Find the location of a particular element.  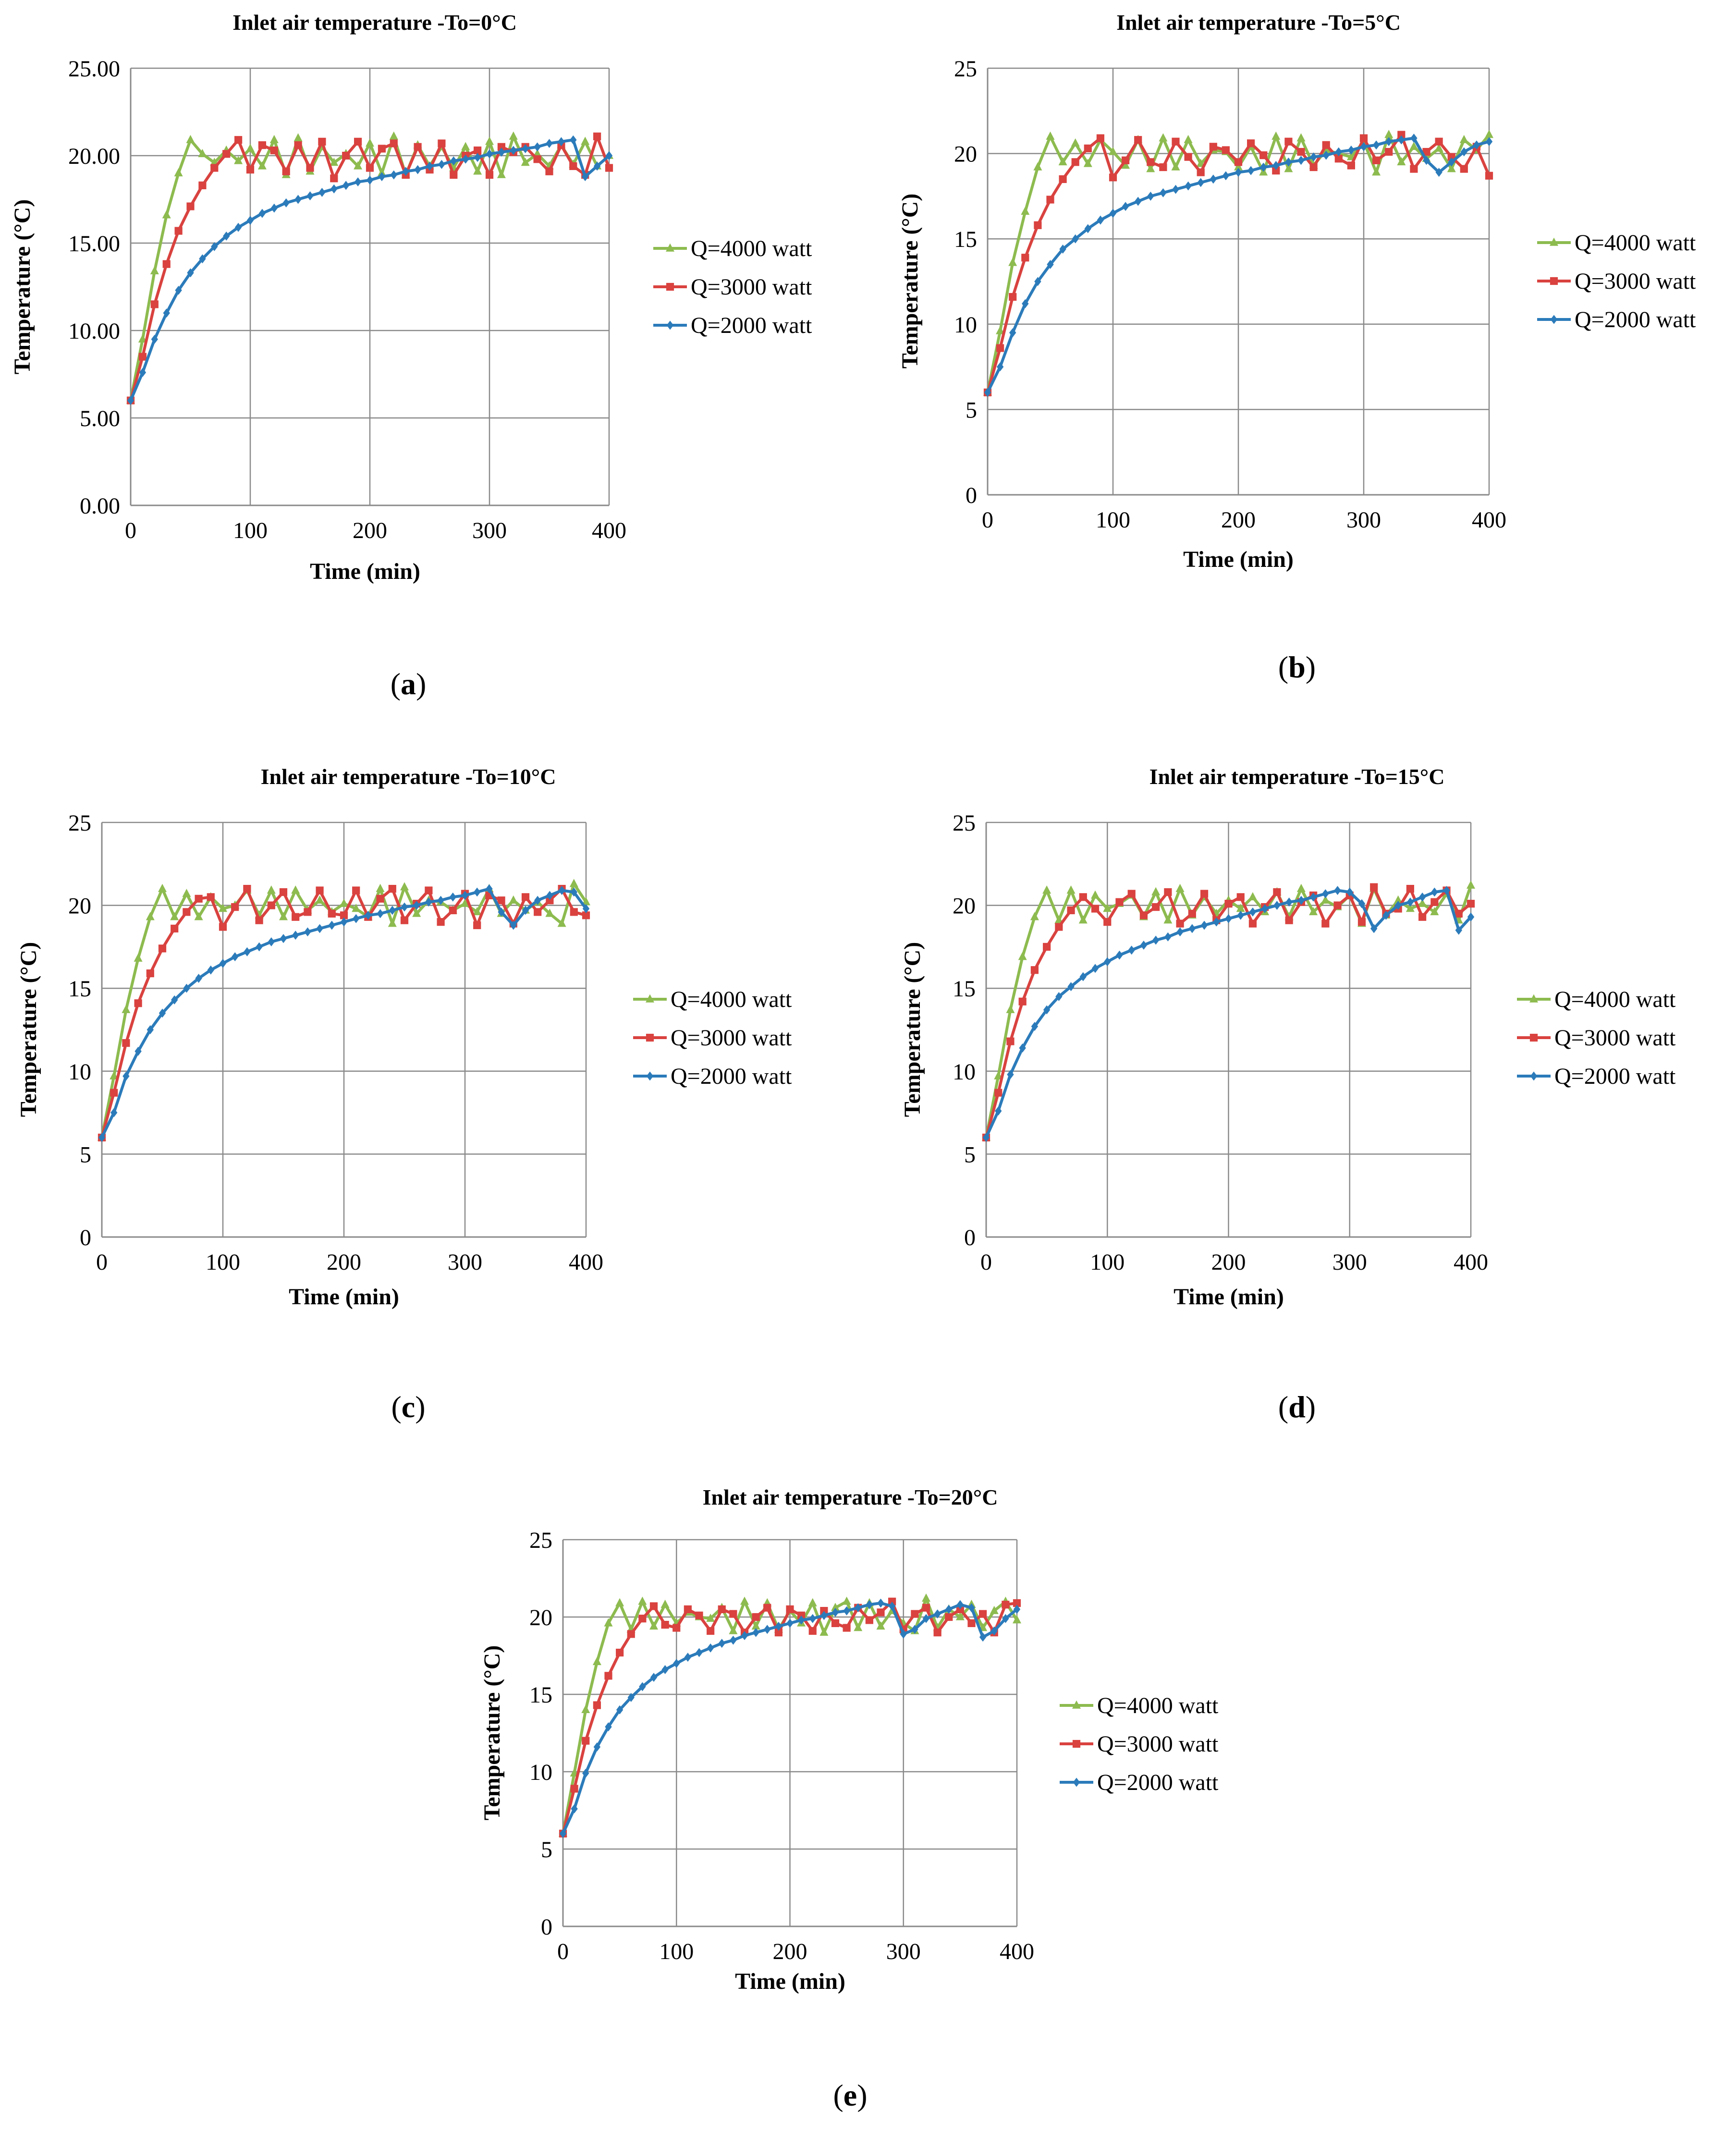

y-axis-label: Temperature (°C) is located at coordinates (22, 286).